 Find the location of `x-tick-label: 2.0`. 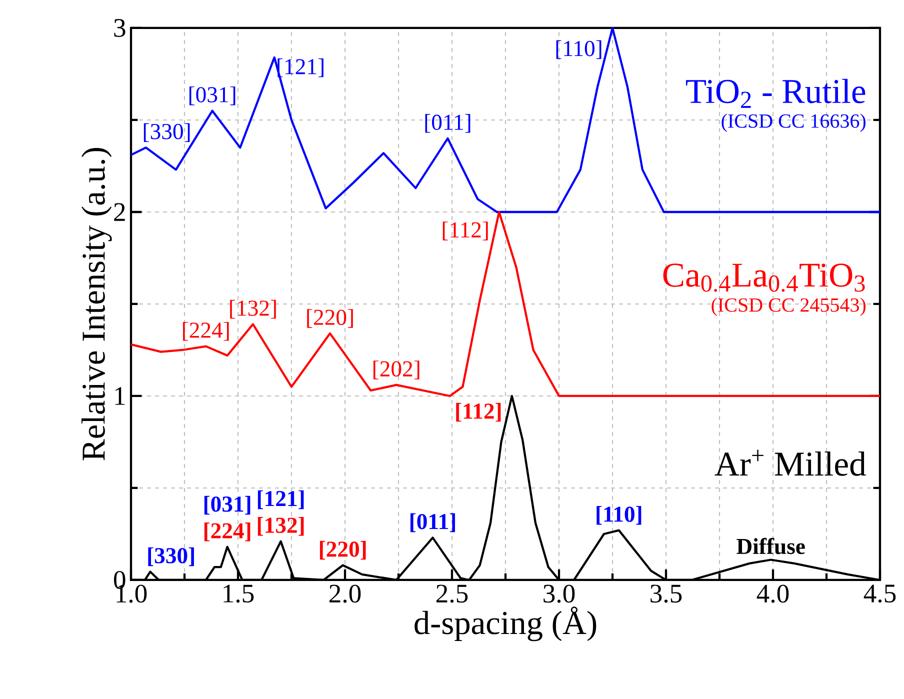

x-tick-label: 2.0 is located at coordinates (345, 593).